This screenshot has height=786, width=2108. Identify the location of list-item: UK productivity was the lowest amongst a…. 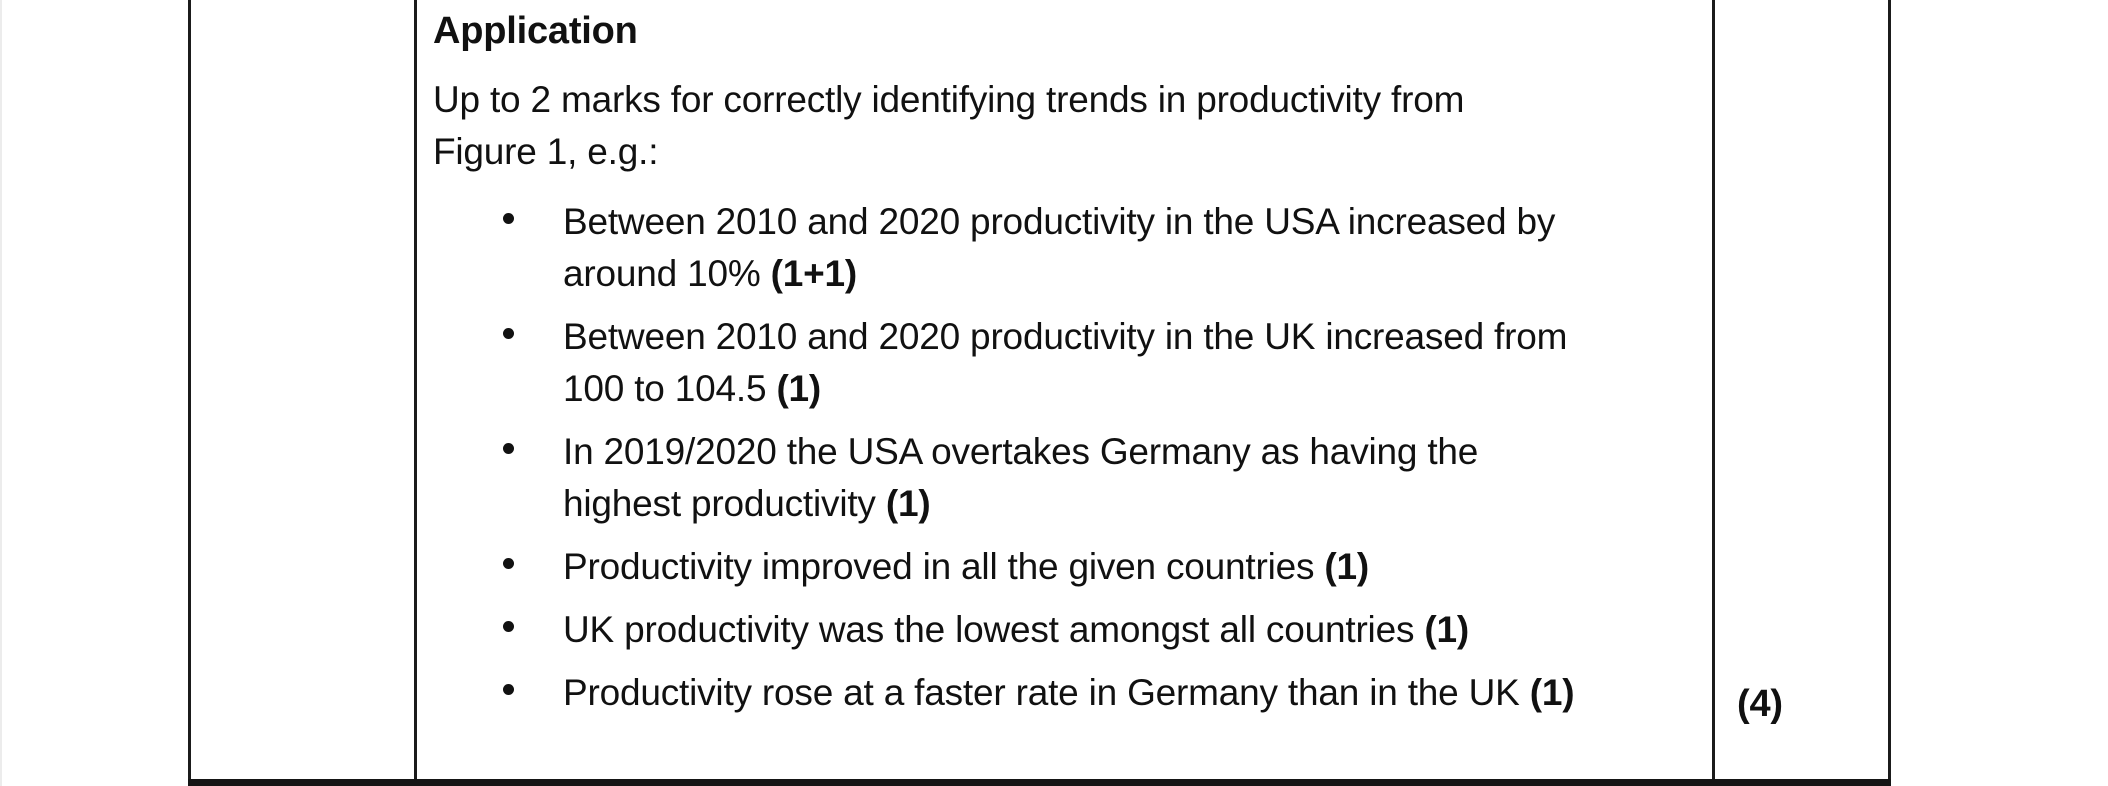
(1102, 630).